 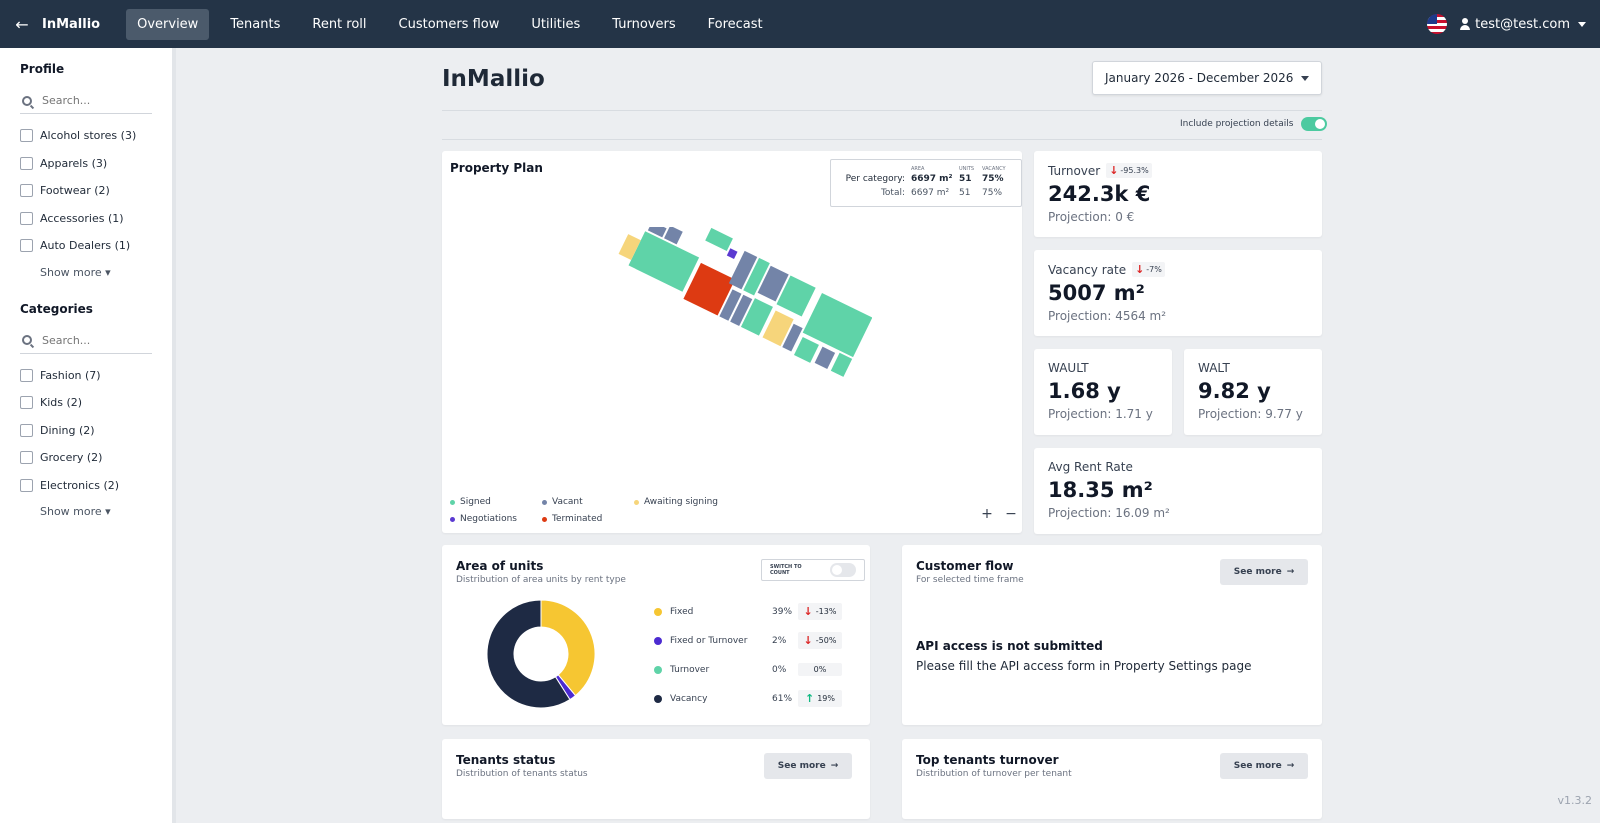 What do you see at coordinates (556, 24) in the screenshot?
I see `nav-utilities: Utilities` at bounding box center [556, 24].